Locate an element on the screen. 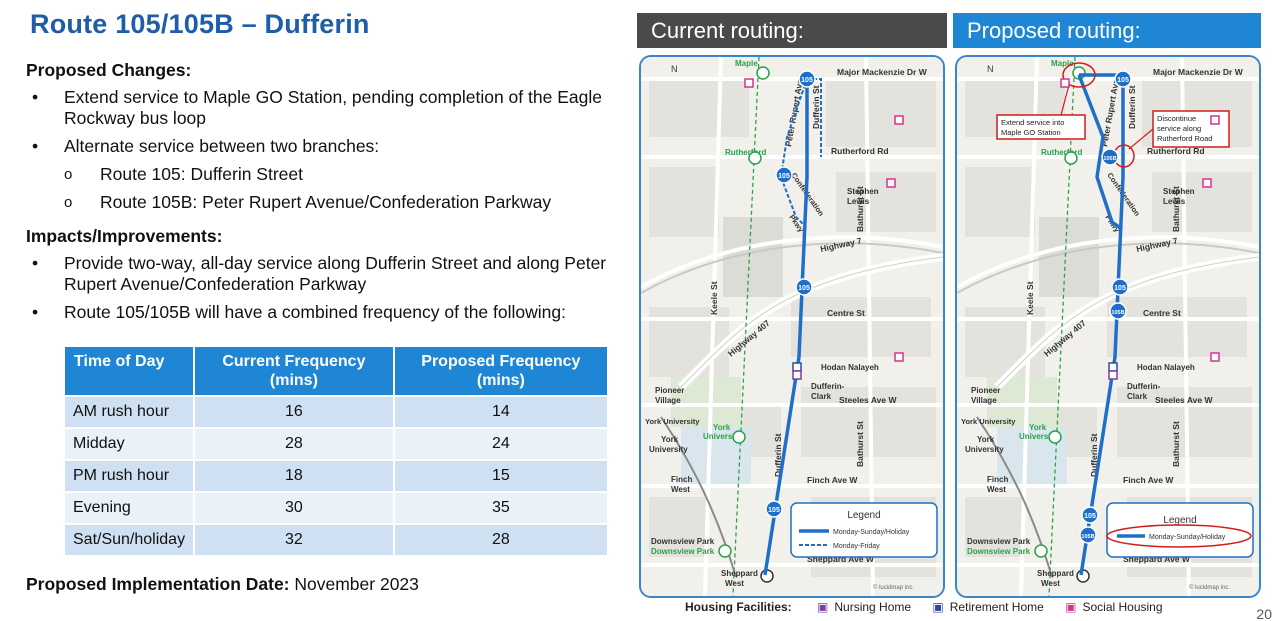 Image resolution: width=1280 pixels, height=621 pixels. annotation-circle-maple is located at coordinates (1079, 75).